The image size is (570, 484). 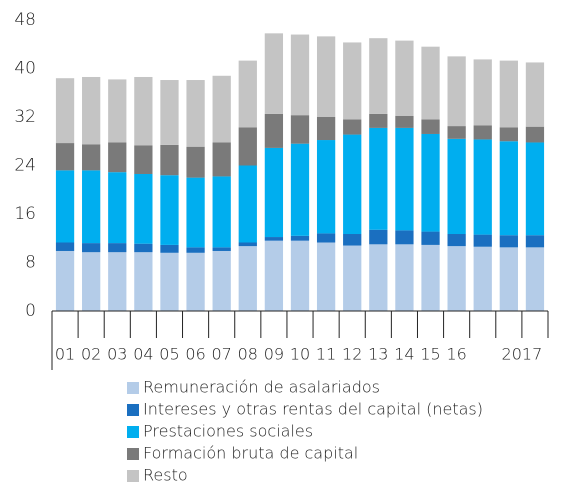 I want to click on x-tick-label: 06, so click(x=195, y=354).